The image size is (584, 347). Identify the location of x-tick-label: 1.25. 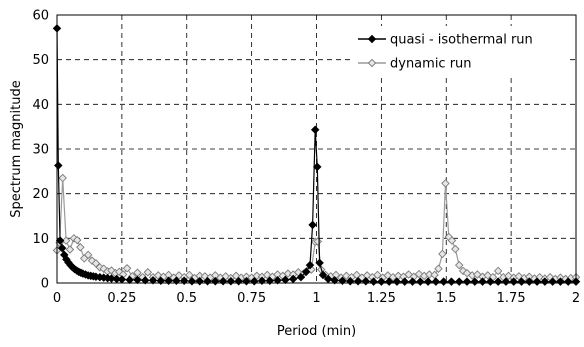
(381, 298).